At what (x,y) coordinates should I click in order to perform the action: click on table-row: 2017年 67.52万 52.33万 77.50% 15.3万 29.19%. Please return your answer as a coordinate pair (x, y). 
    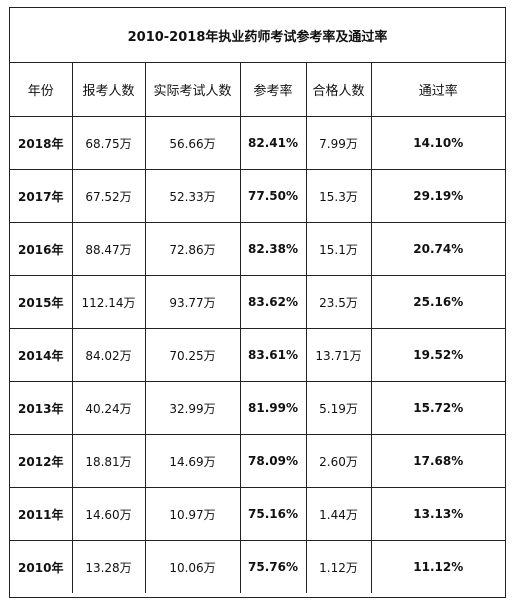
    Looking at the image, I should click on (257, 196).